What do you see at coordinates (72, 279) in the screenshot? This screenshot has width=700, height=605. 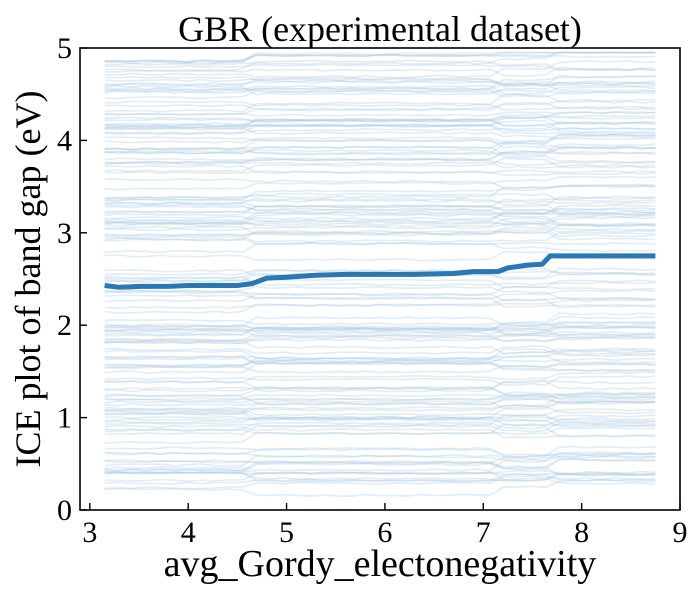 I see `y-axis-ticks: 0 1 2 3 4 5` at bounding box center [72, 279].